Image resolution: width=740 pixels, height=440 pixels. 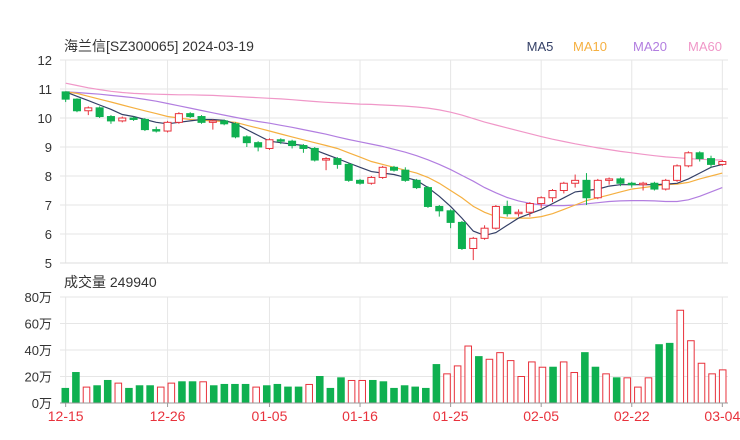 What do you see at coordinates (590, 46) in the screenshot?
I see `legend-ma10: MA10` at bounding box center [590, 46].